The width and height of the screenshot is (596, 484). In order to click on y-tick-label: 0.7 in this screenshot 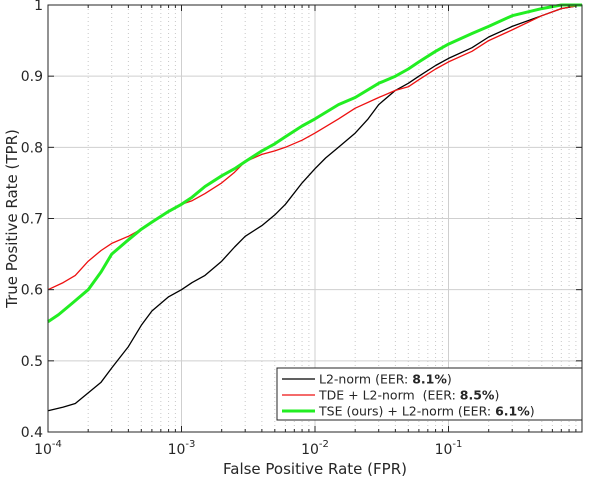, I will do `click(32, 220)`.